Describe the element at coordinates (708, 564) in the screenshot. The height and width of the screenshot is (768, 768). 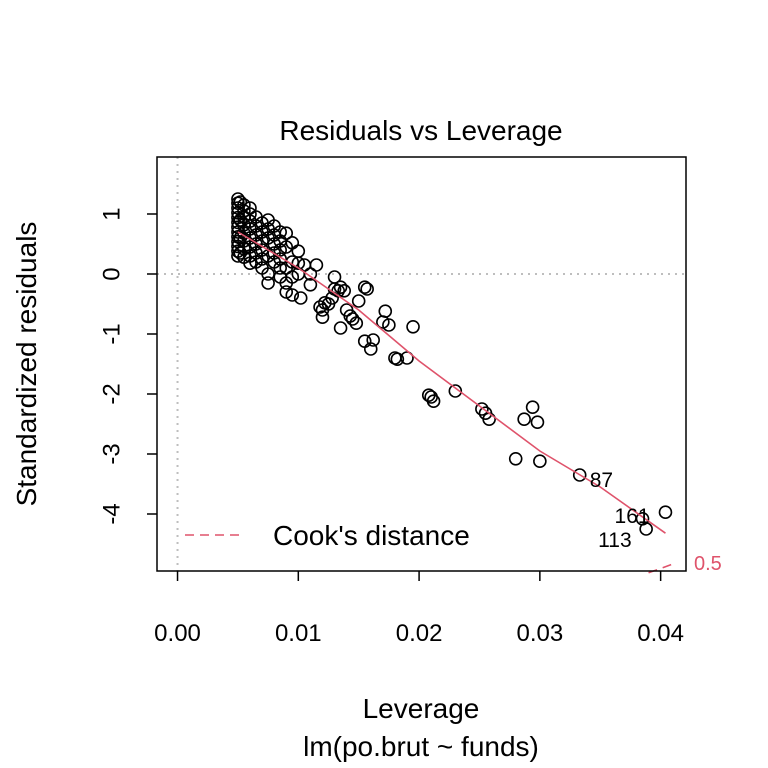
I see `cook-contour-label: 0.5` at that location.